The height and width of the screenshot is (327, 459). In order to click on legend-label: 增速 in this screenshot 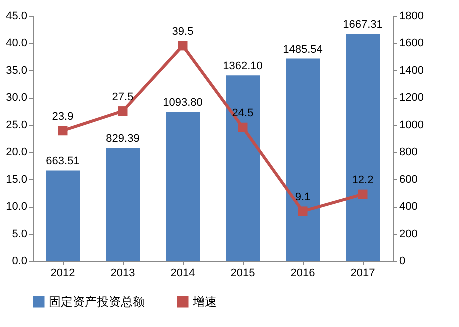, I will do `click(204, 302)`.